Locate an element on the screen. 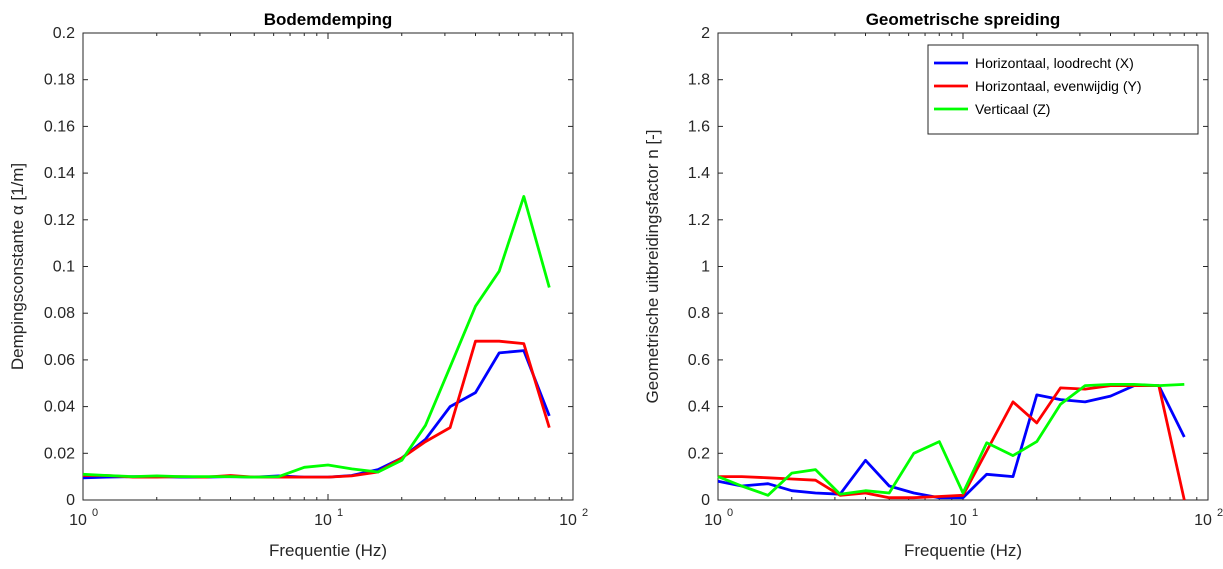 The image size is (1223, 569). chart2-xtick-exponent: 2 is located at coordinates (1220, 513).